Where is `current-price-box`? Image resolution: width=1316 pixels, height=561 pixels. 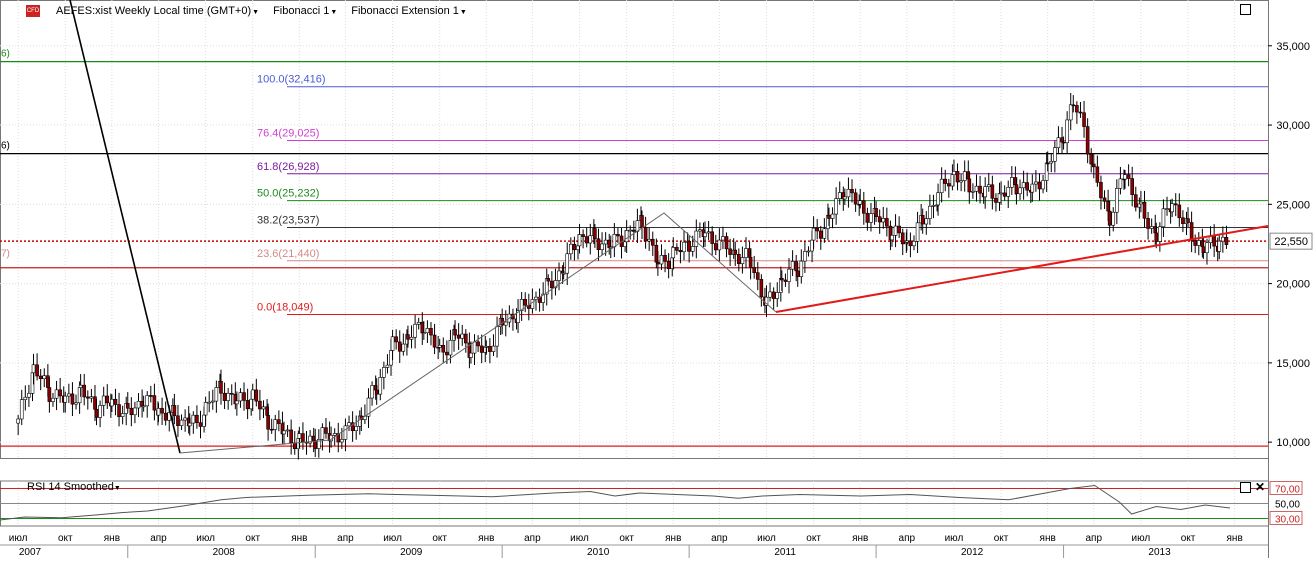
current-price-box is located at coordinates (1291, 241).